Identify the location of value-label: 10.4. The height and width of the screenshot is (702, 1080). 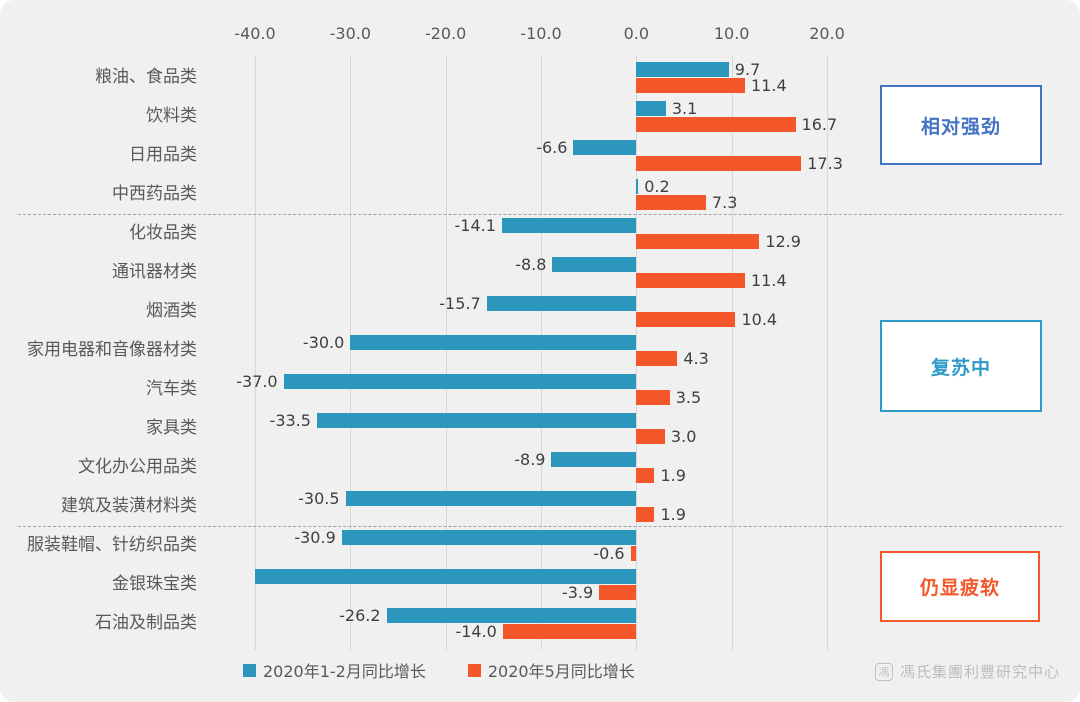
(759, 319).